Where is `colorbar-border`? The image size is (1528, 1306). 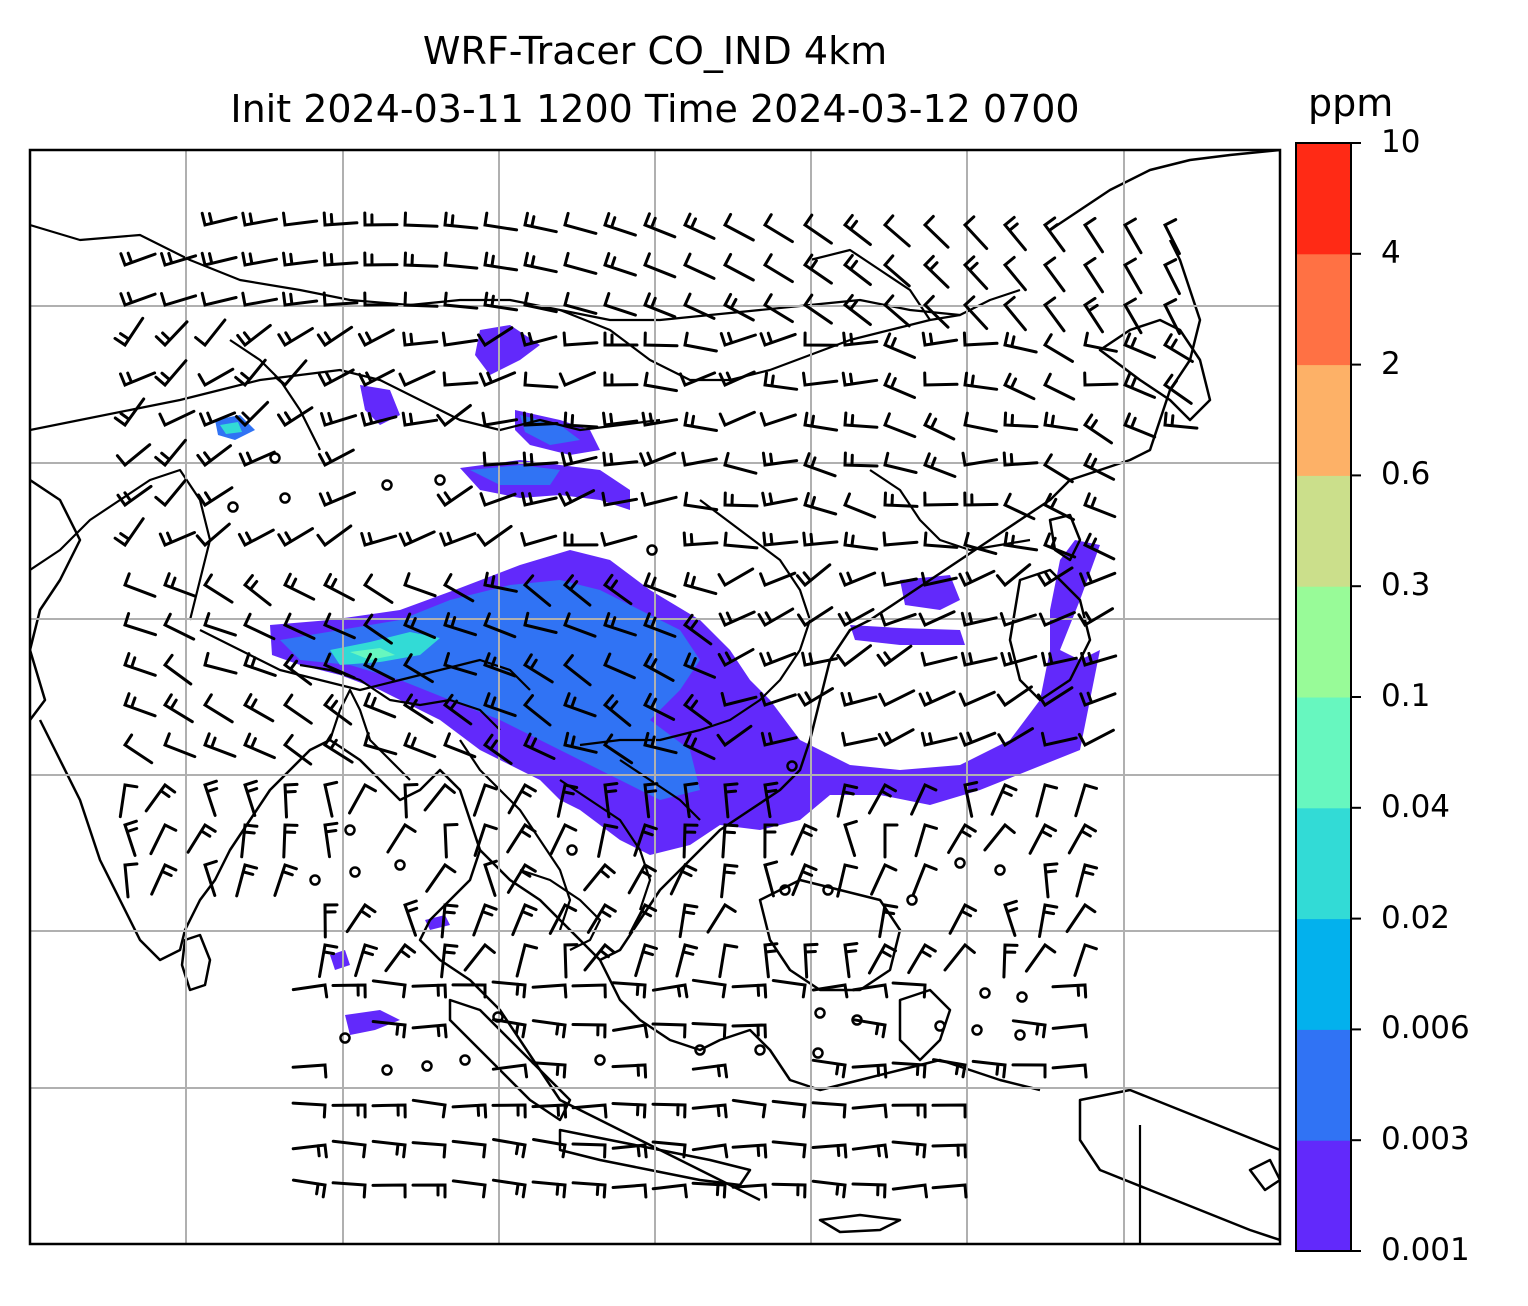 colorbar-border is located at coordinates (1323, 697).